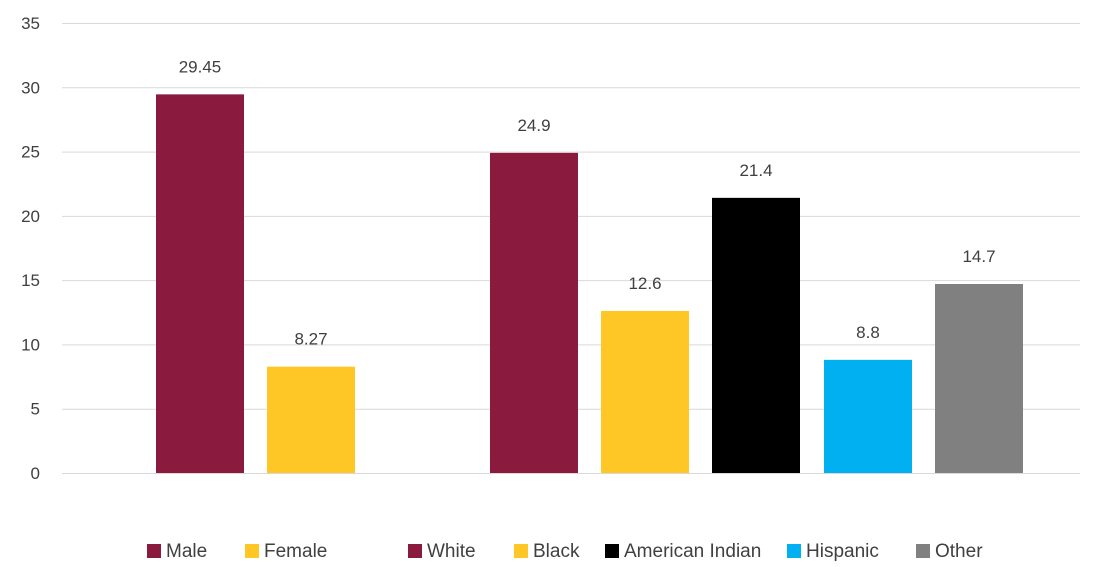  I want to click on legend-item-white: White, so click(442, 551).